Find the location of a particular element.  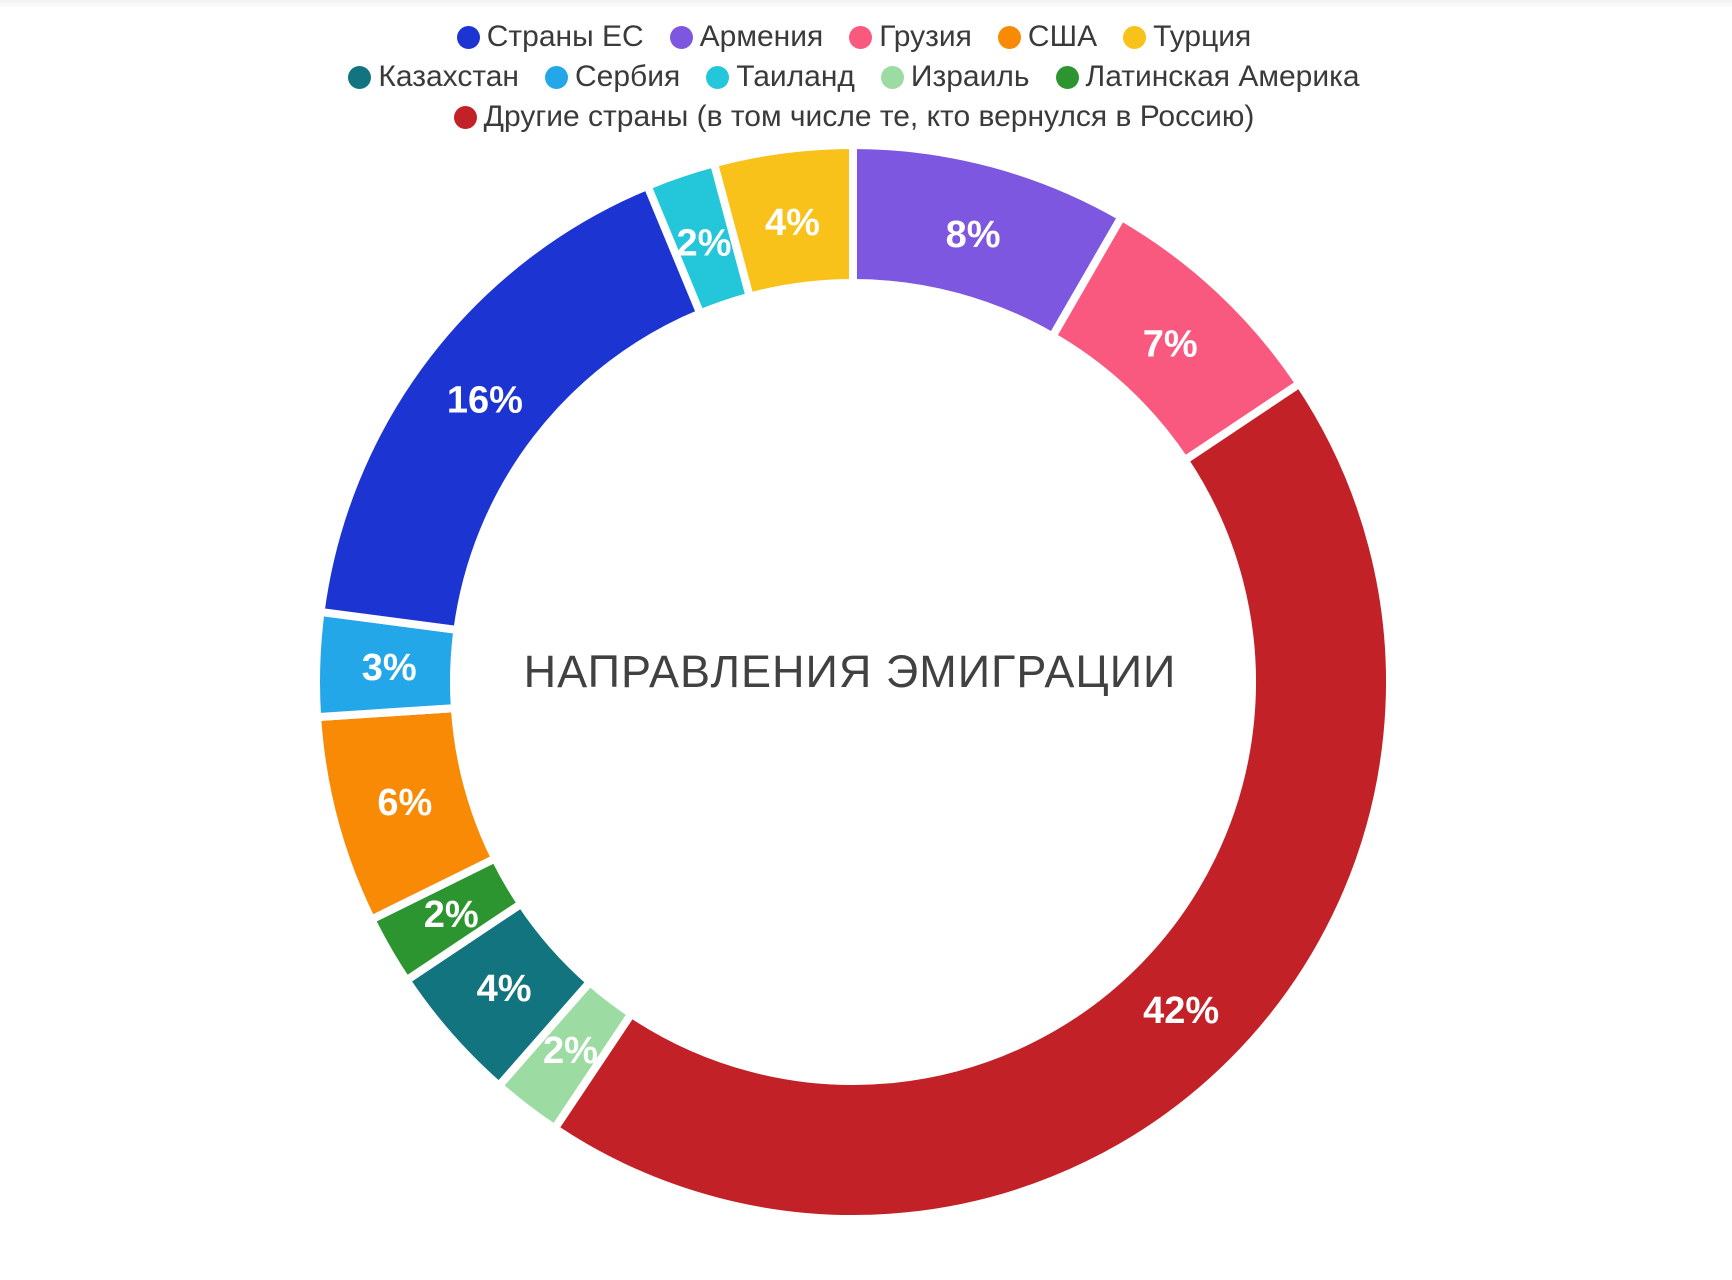

legend-item: Страны ЕС is located at coordinates (550, 37).